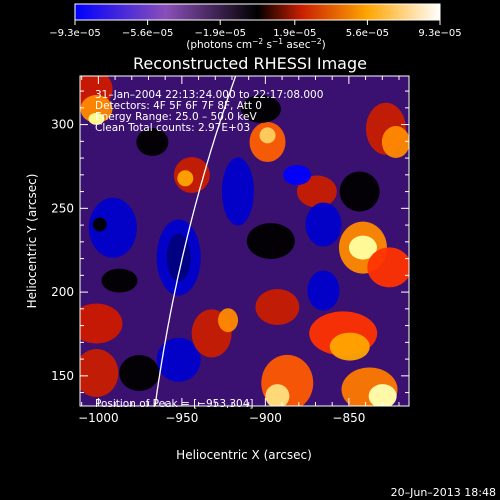 Image resolution: width=500 pixels, height=500 pixels. Describe the element at coordinates (62, 125) in the screenshot. I see `y-tick-label: 300` at that location.